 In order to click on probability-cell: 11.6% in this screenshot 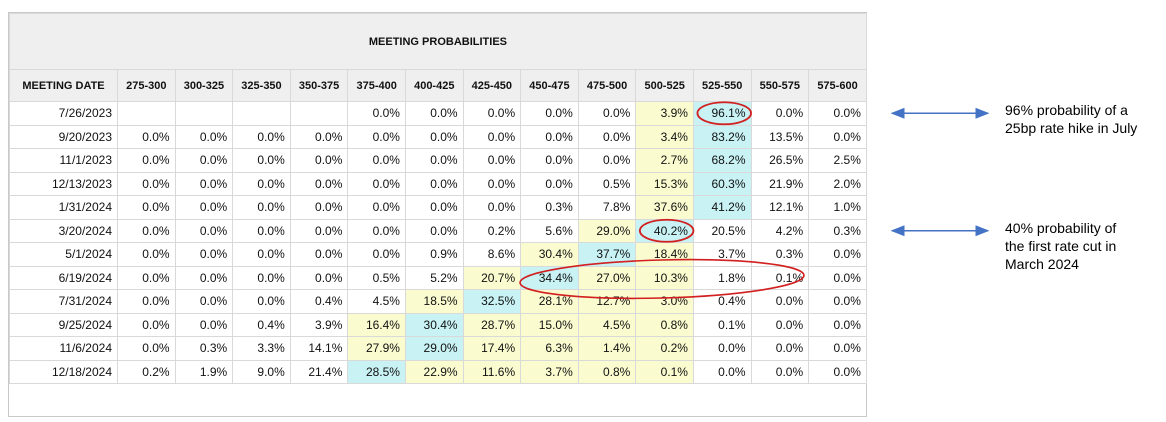, I will do `click(492, 371)`.